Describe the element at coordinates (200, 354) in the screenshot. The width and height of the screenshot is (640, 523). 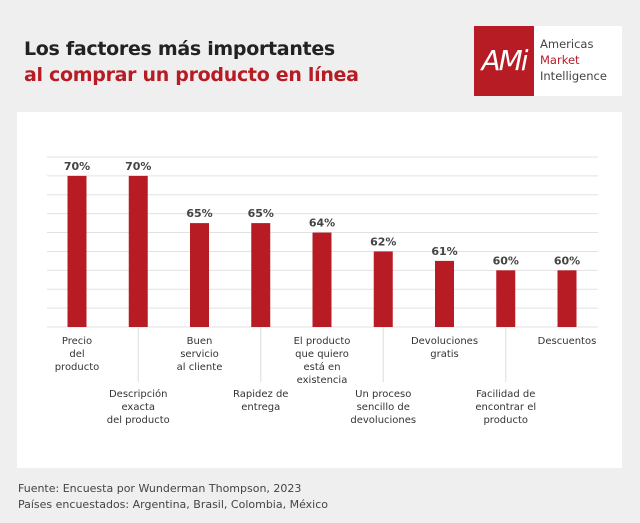
I see `category-label: Buen servicio al cliente` at that location.